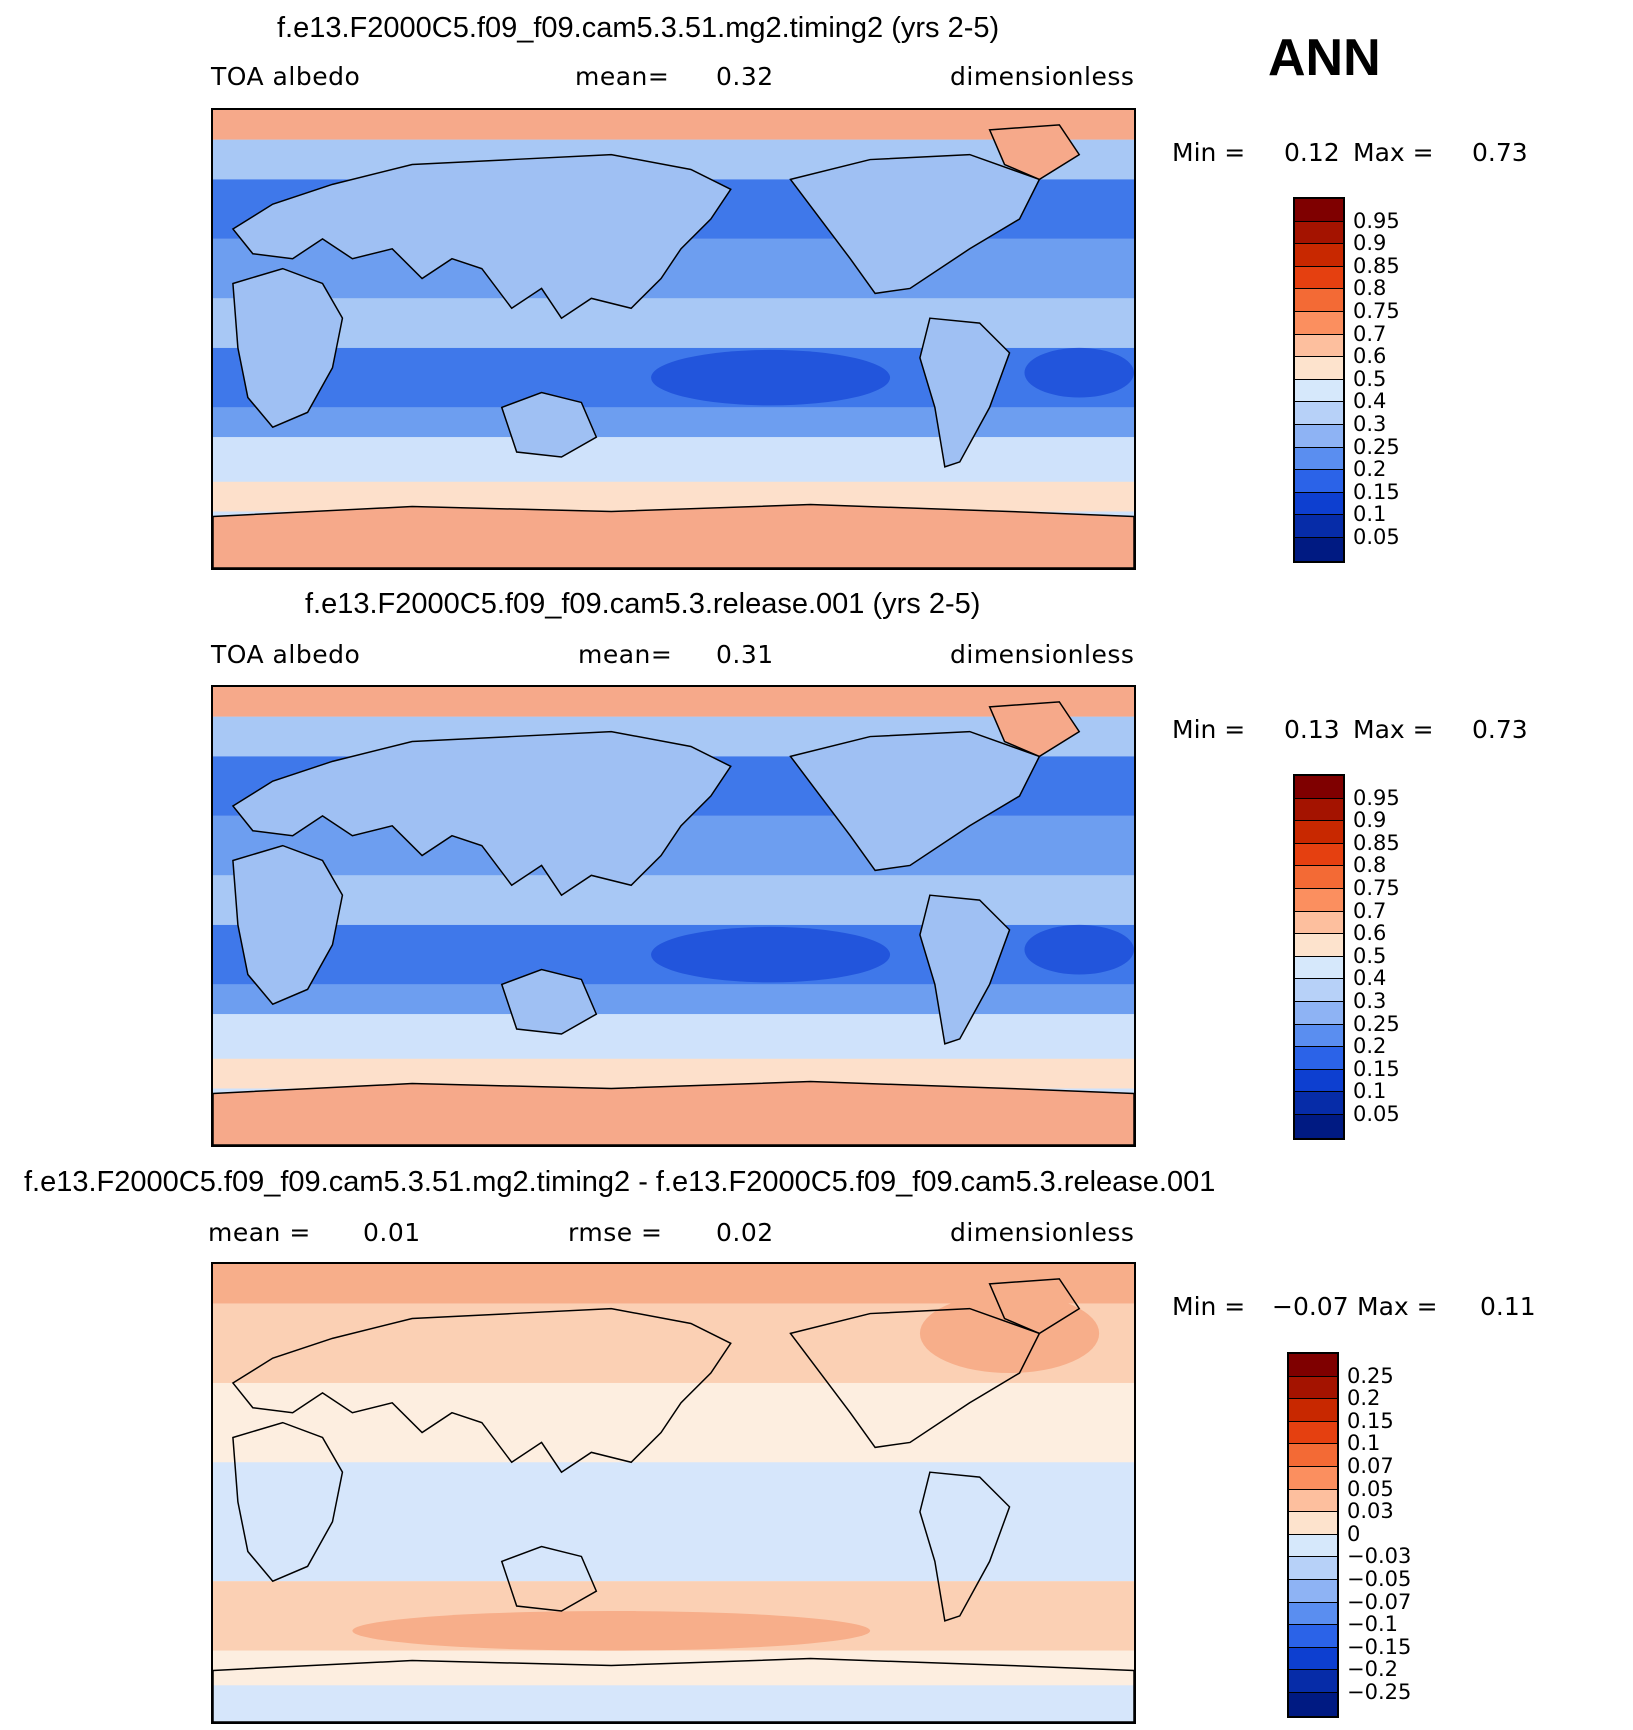 The height and width of the screenshot is (1730, 1633). I want to click on panel-2-mean-label: mean=, so click(625, 654).